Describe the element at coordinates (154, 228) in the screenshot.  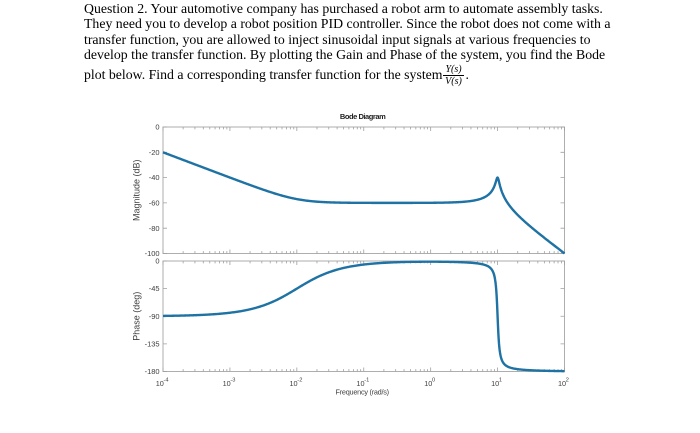
I see `svg-text: -80` at that location.